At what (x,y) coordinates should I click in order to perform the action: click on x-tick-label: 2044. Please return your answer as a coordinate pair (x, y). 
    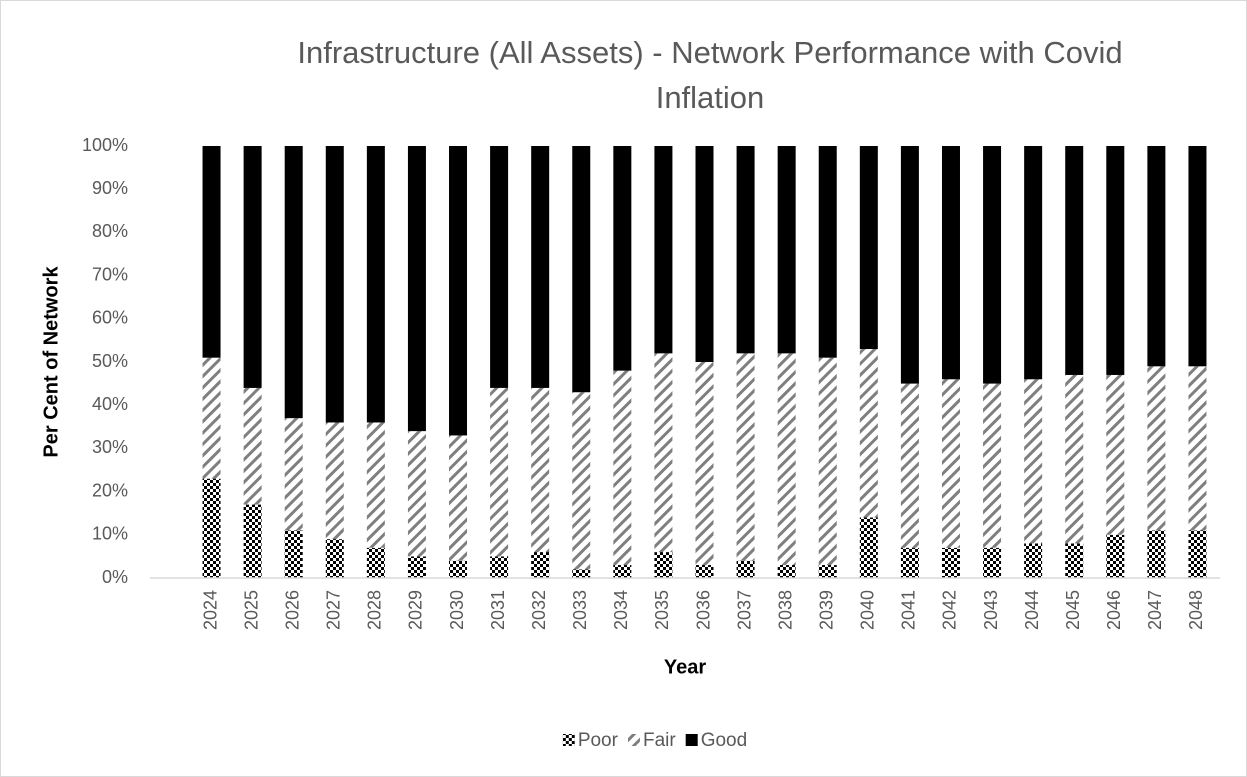
    Looking at the image, I should click on (1032, 610).